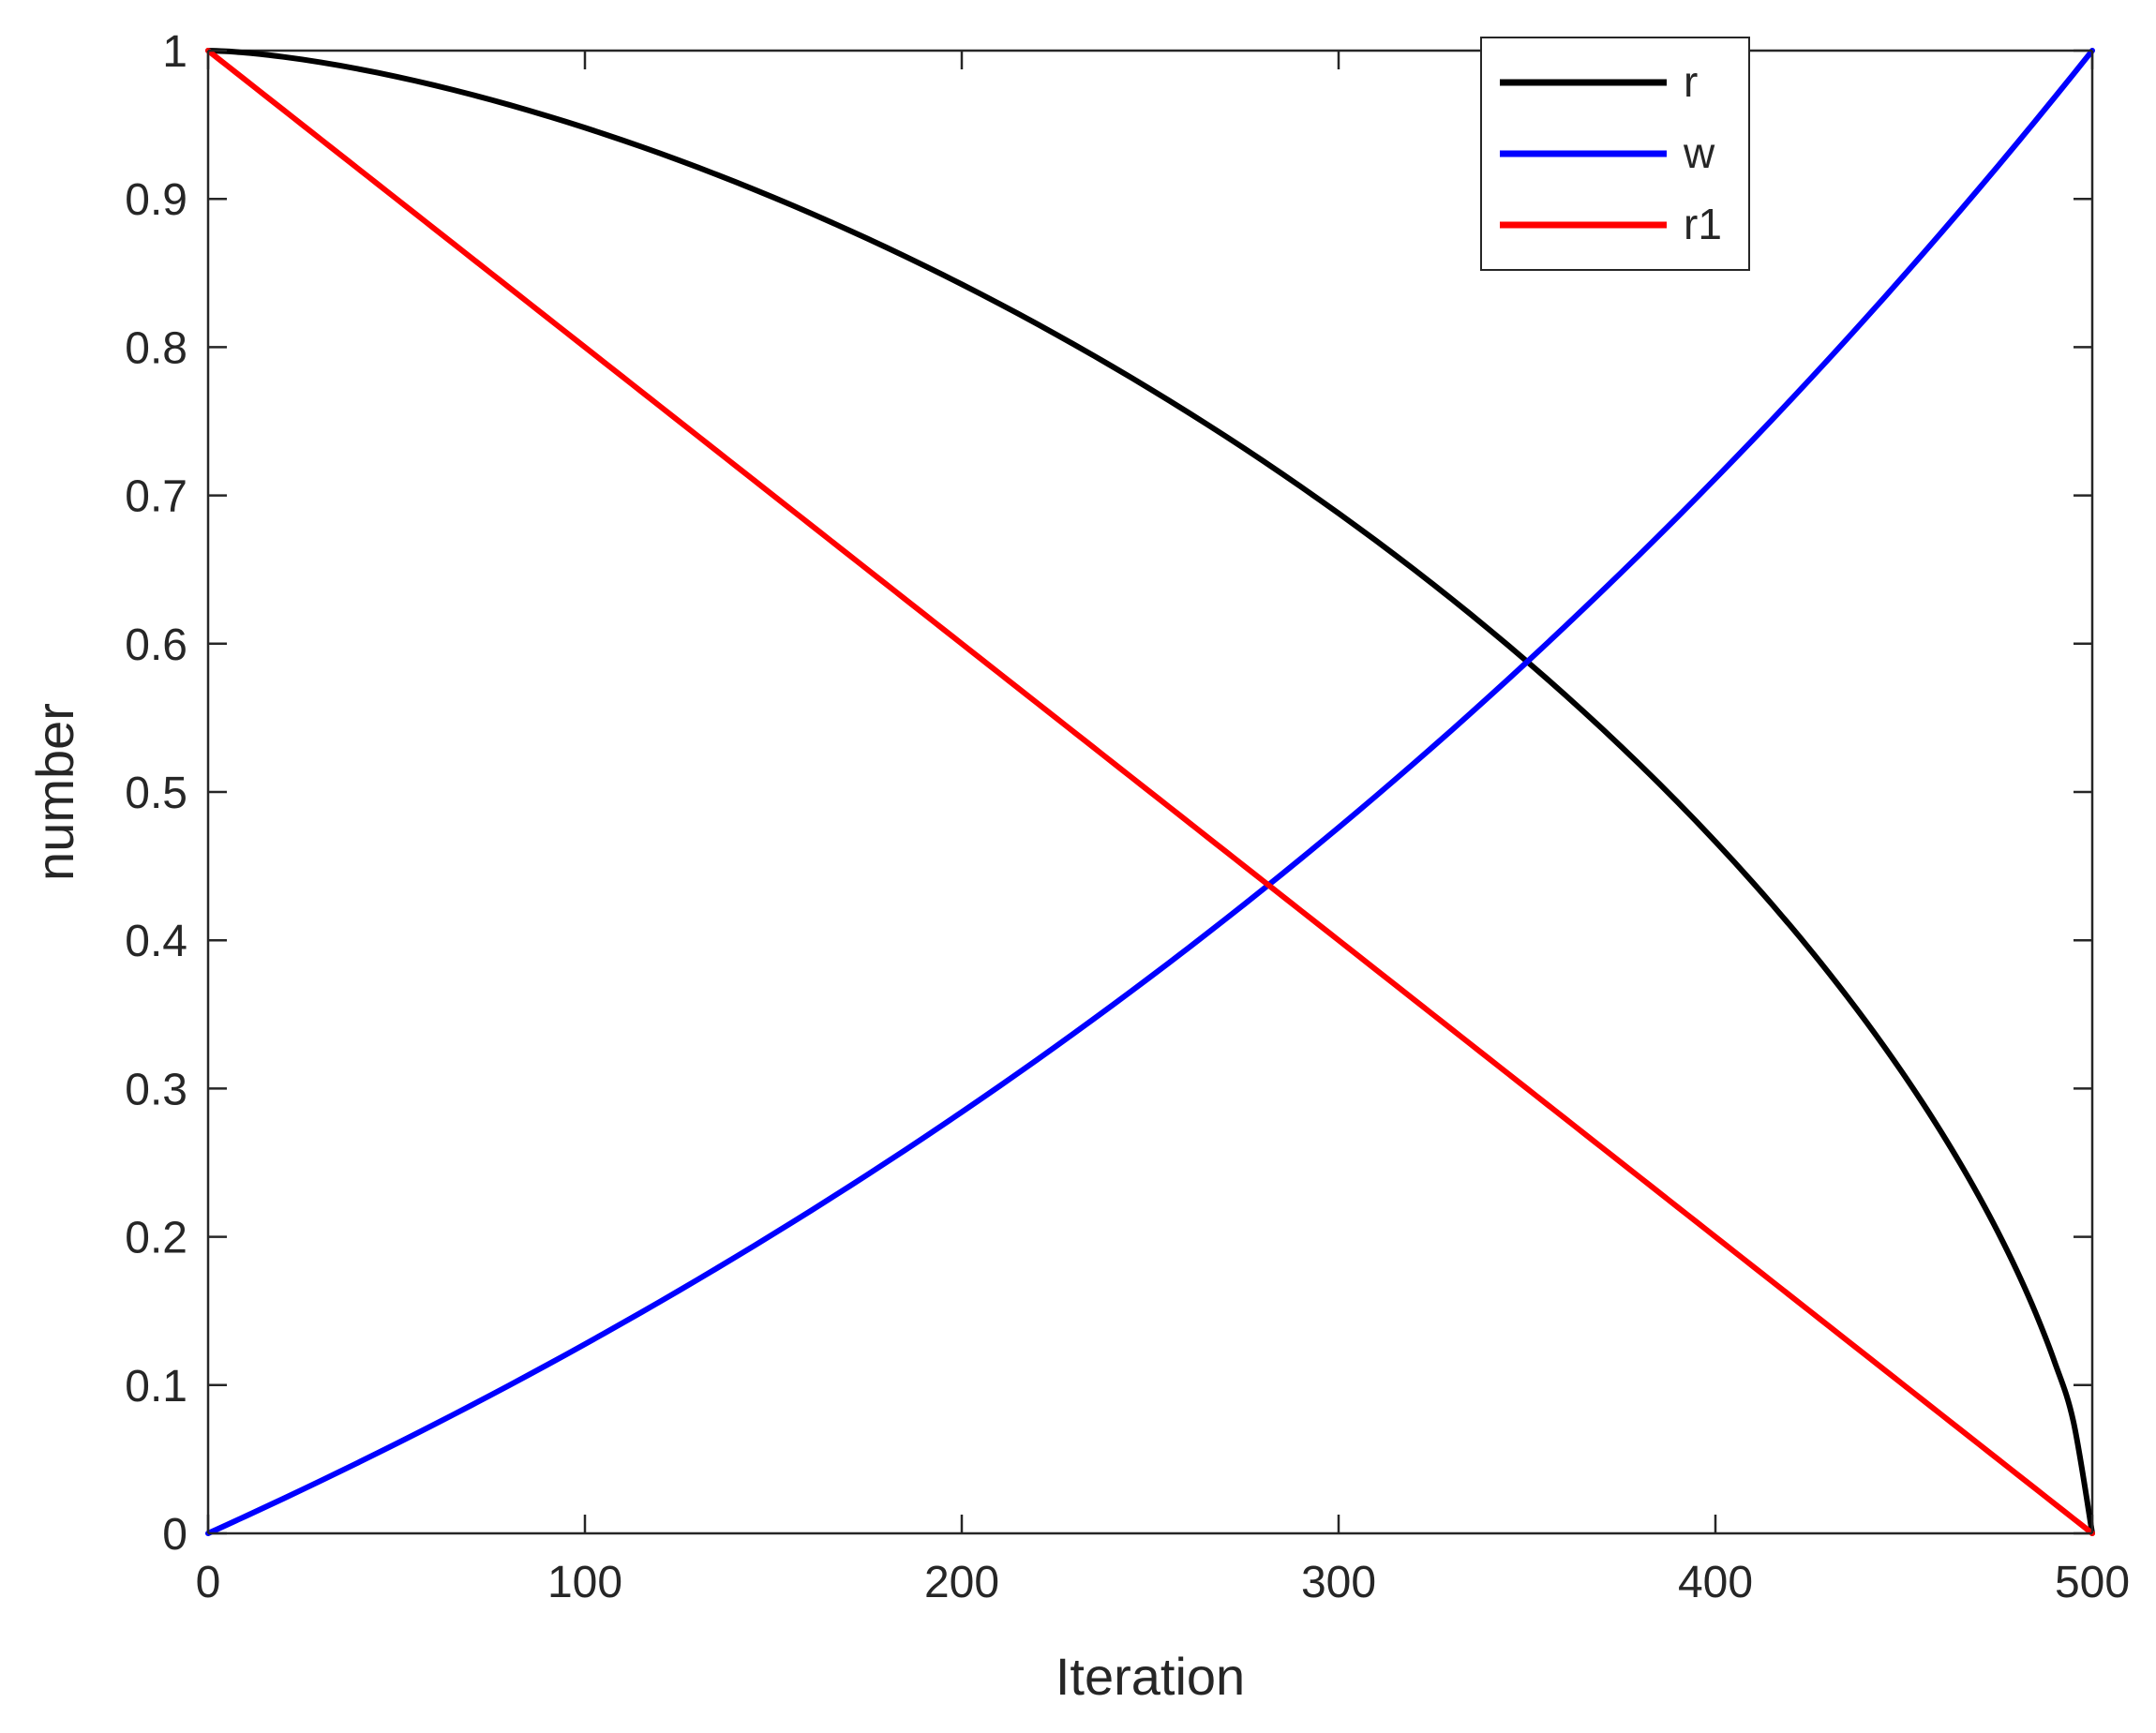 This screenshot has height=1733, width=2156. I want to click on y-tick-label: 0.7, so click(156, 497).